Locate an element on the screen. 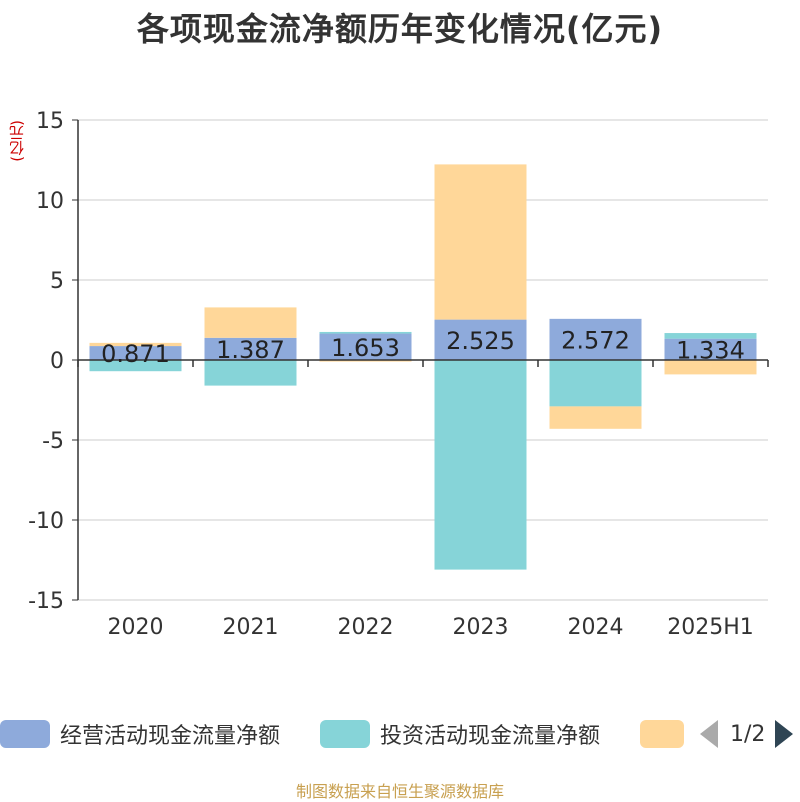 Image resolution: width=800 pixels, height=802 pixels. legend-label-operating: 经营活动现金流量净额 is located at coordinates (170, 736).